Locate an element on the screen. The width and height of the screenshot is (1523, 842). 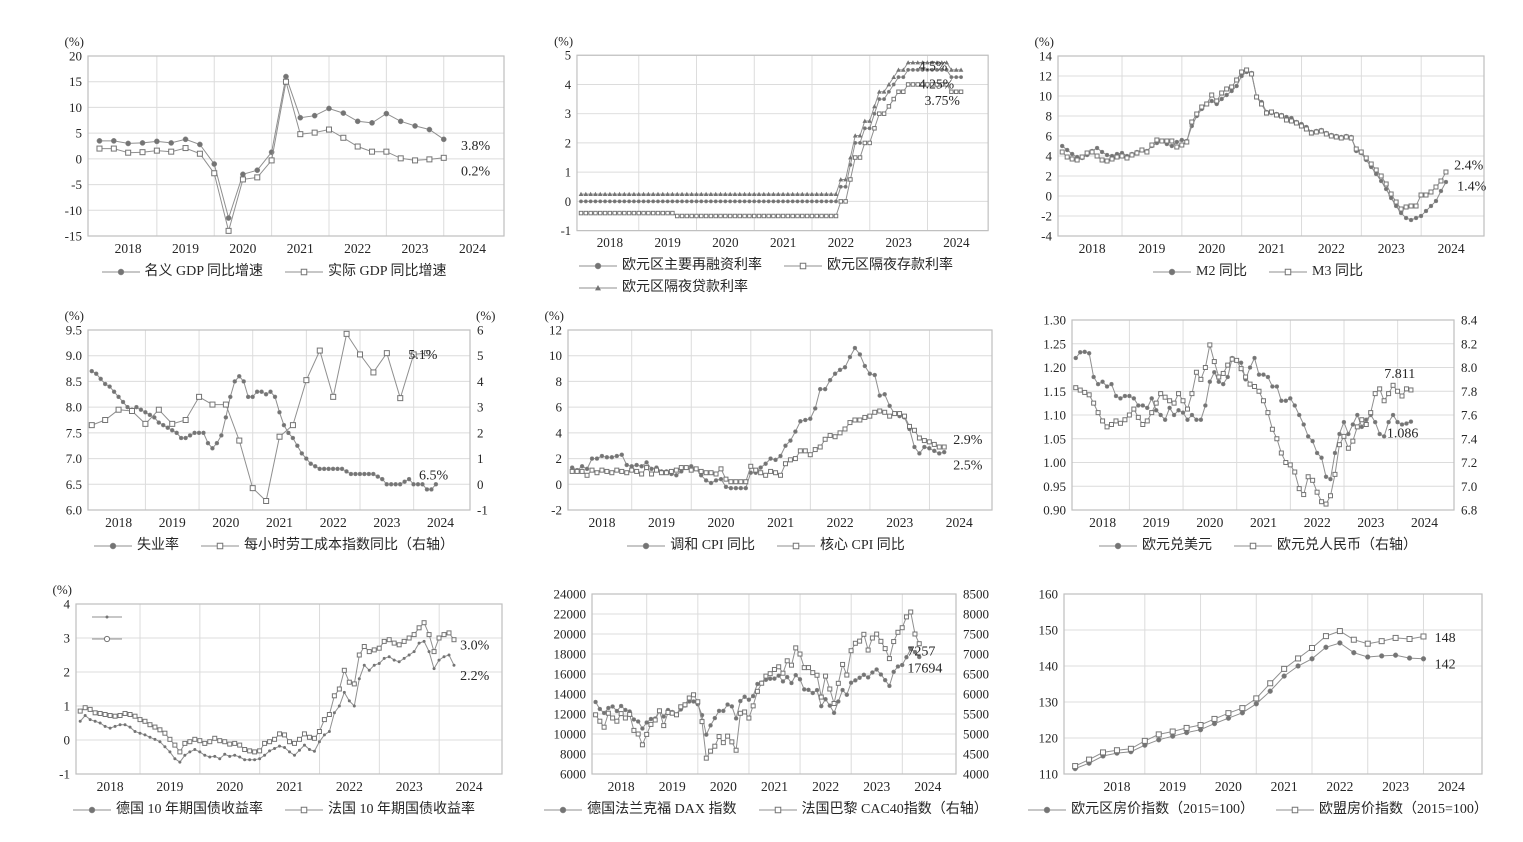
legend-item: 欧元区隔夜存款利率 is located at coordinates (868, 266).